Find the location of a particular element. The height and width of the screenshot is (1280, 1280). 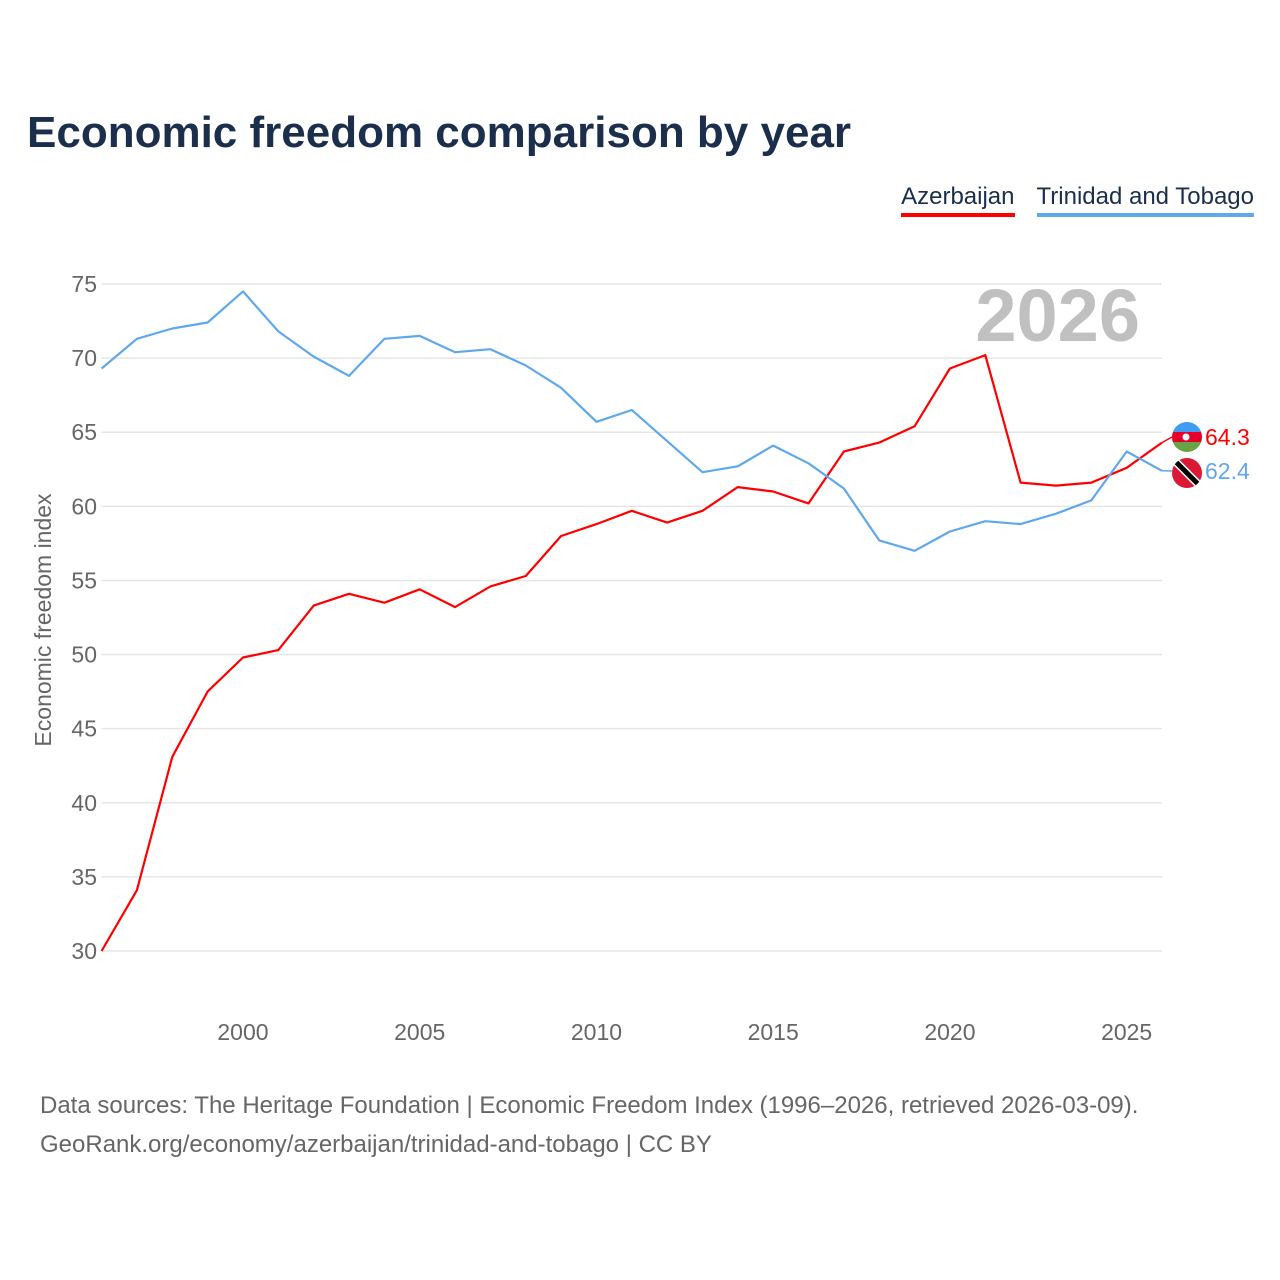

y-axis-label: Economic freedom index is located at coordinates (43, 620).